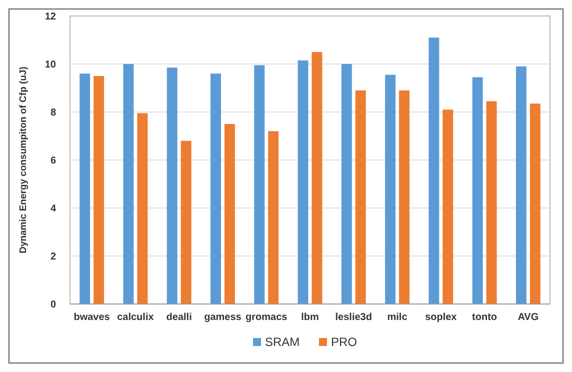  Describe the element at coordinates (485, 317) in the screenshot. I see `x-tick-label: tonto` at that location.